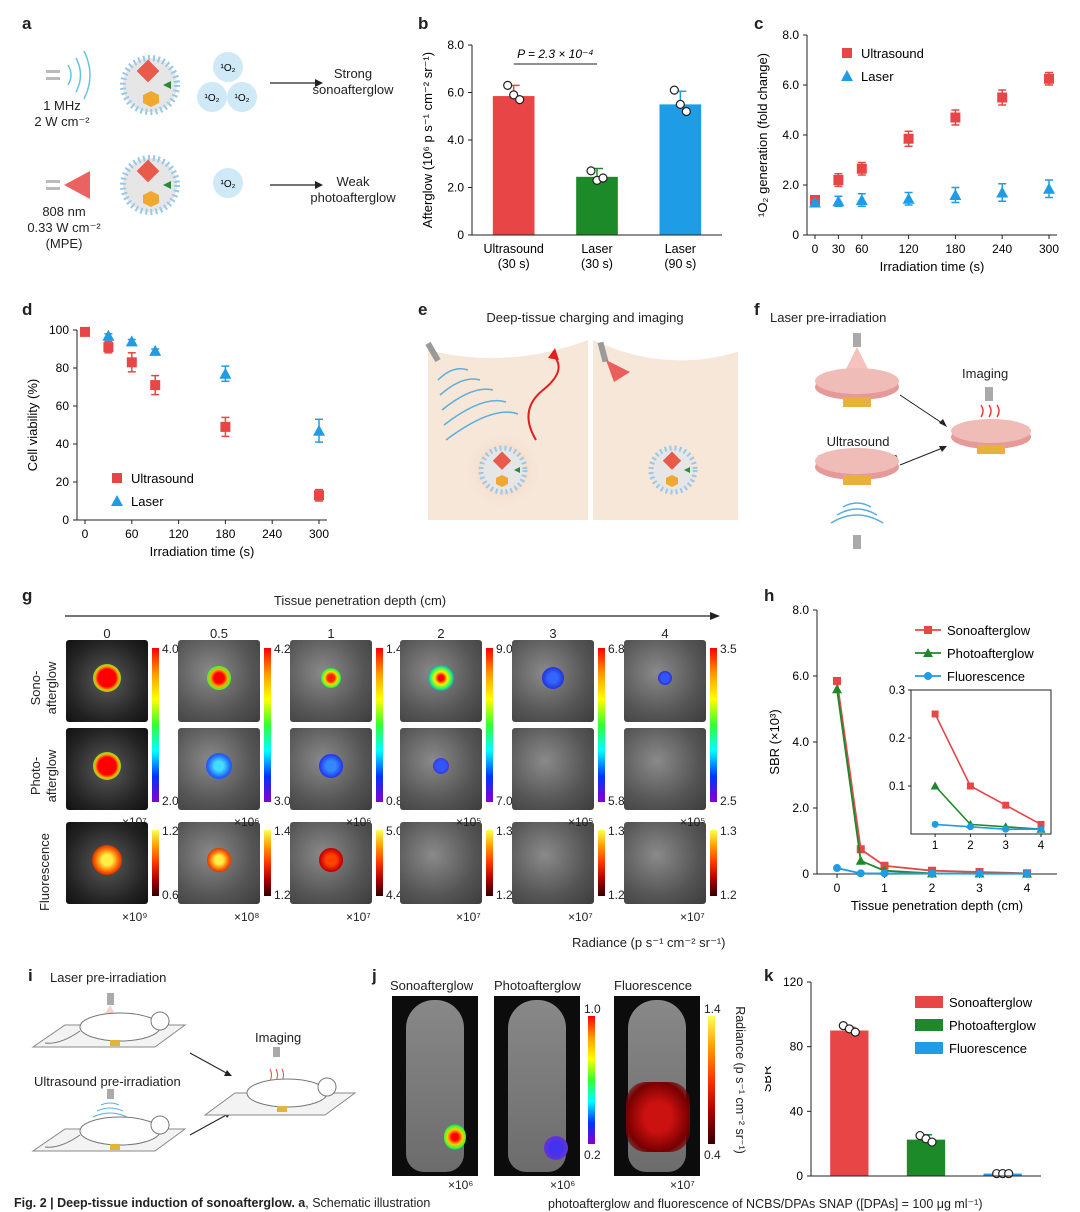  I want to click on legend-label-2: Fluorescence, so click(986, 676).